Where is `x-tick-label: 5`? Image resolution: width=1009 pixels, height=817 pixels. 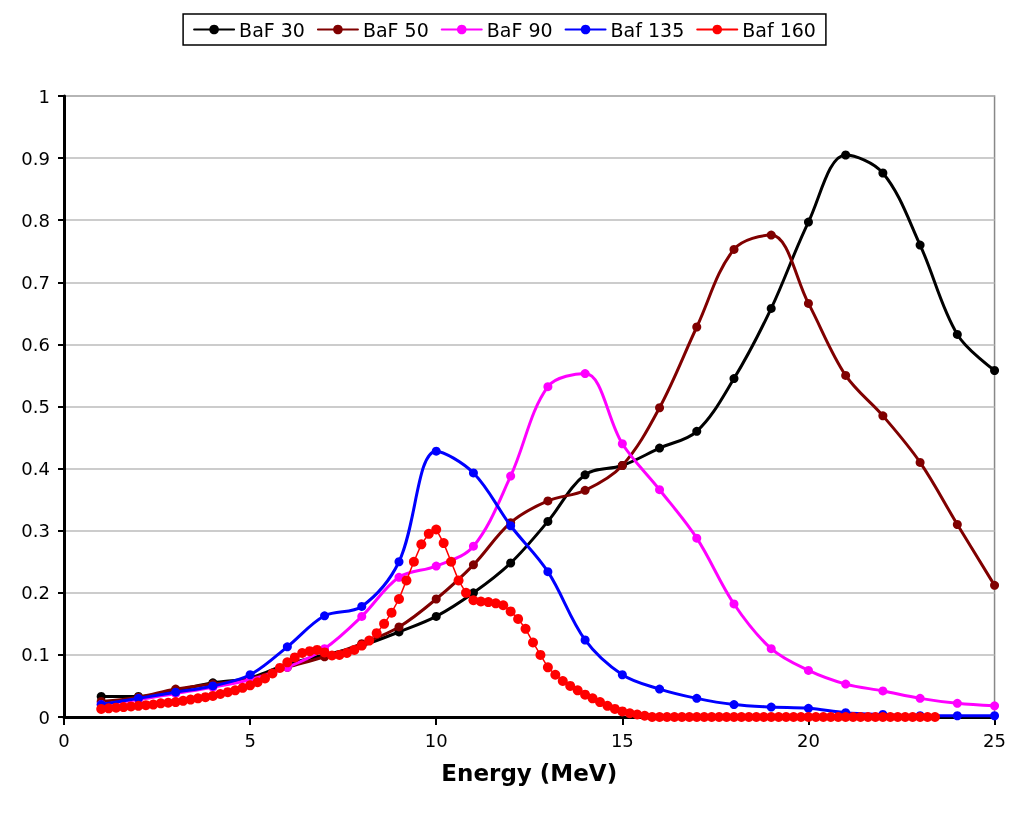
x-tick-label: 5 is located at coordinates (250, 740).